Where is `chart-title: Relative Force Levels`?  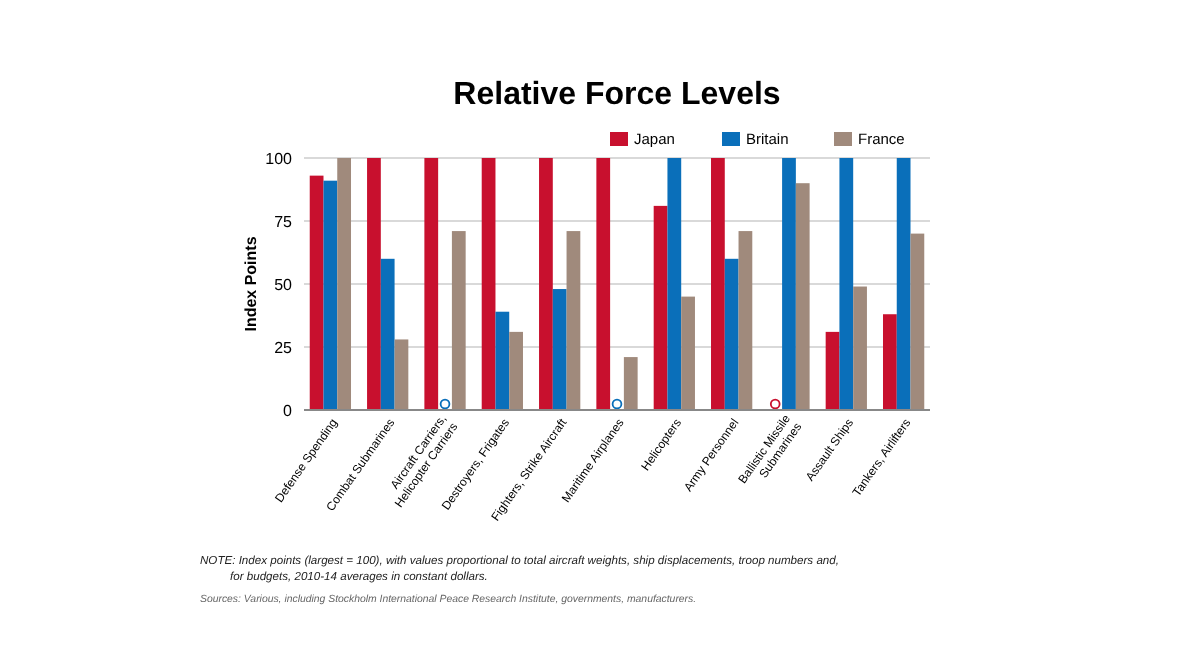 chart-title: Relative Force Levels is located at coordinates (617, 95).